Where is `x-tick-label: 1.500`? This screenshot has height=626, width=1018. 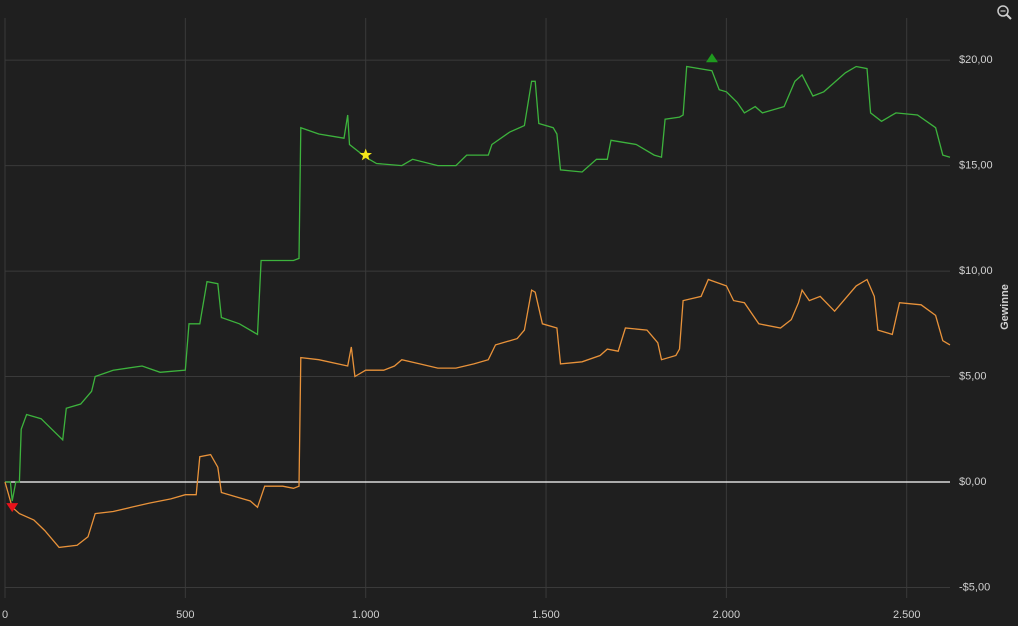 x-tick-label: 1.500 is located at coordinates (546, 615).